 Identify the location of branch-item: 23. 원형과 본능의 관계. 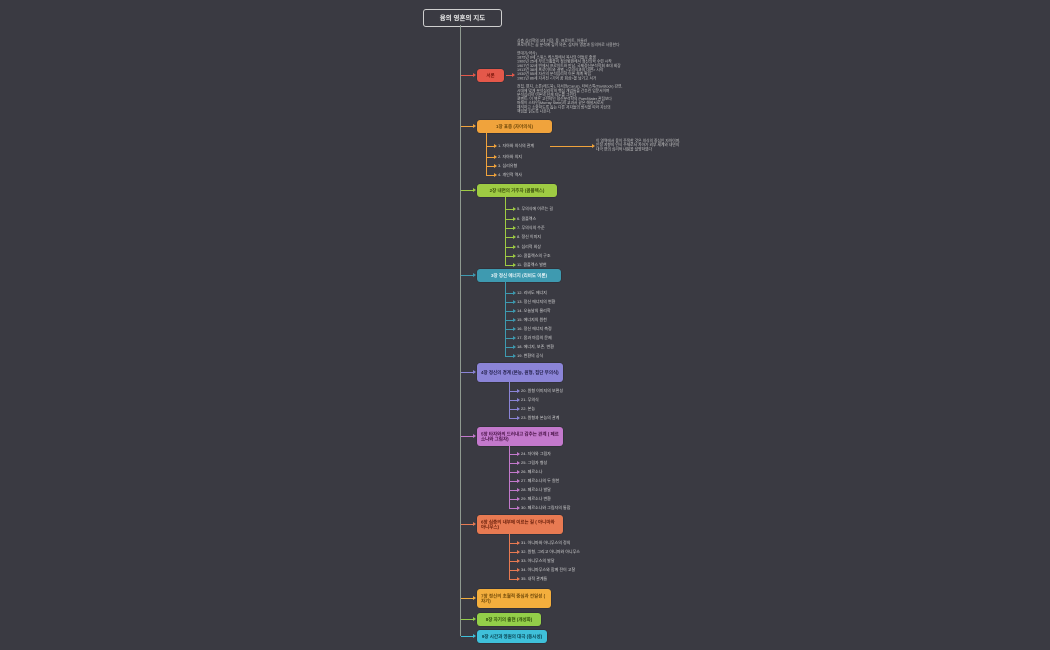
(553, 418).